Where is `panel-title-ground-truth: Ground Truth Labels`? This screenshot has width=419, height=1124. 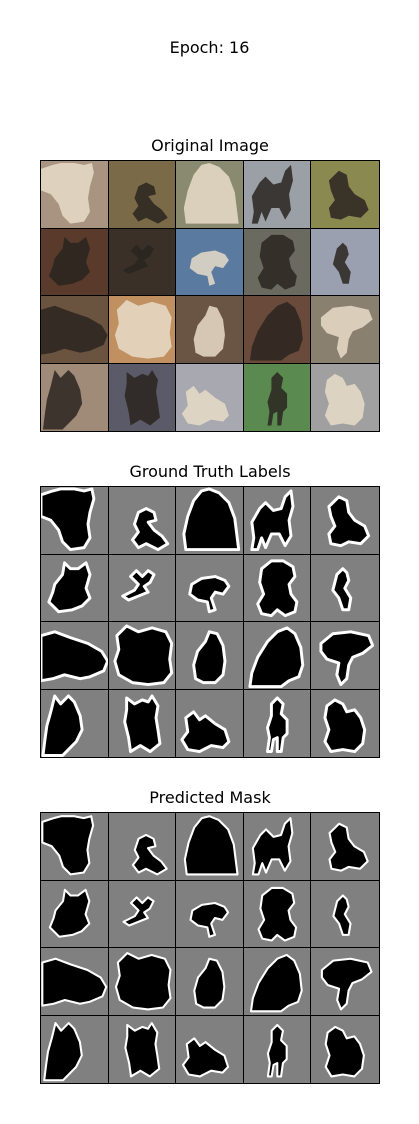
panel-title-ground-truth: Ground Truth Labels is located at coordinates (210, 471).